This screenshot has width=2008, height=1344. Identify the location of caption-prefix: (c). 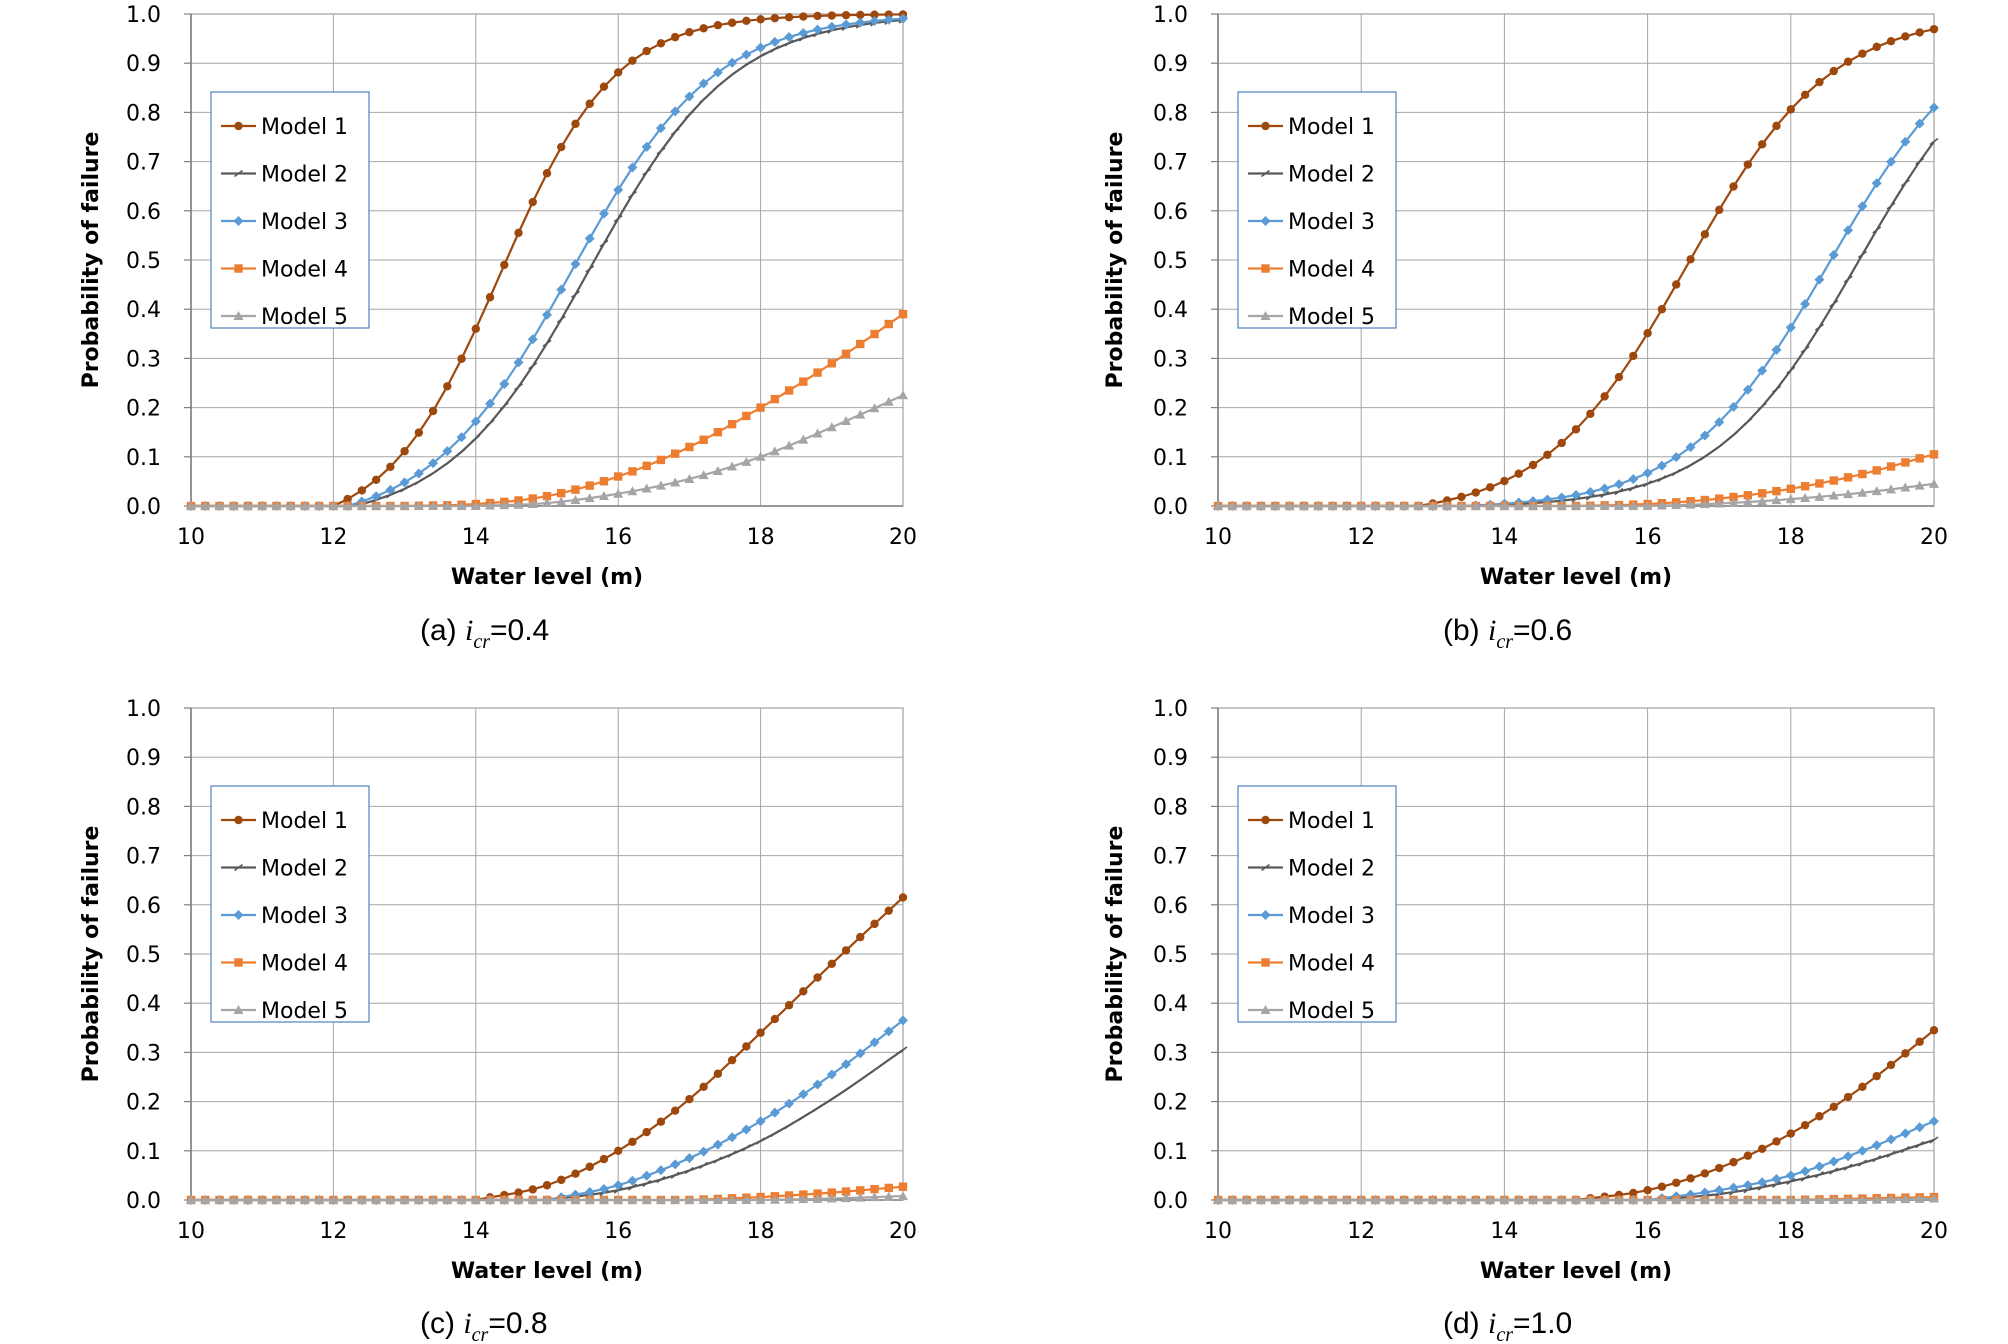
(441, 1323).